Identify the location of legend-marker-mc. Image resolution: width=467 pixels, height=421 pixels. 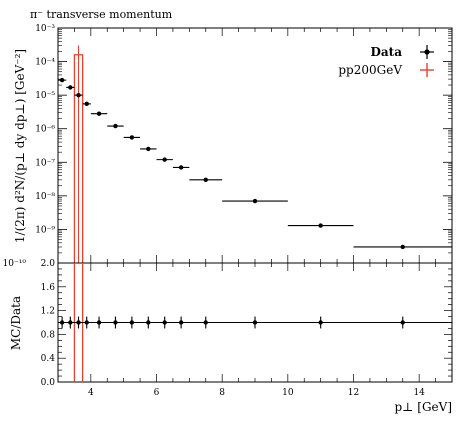
(427, 70).